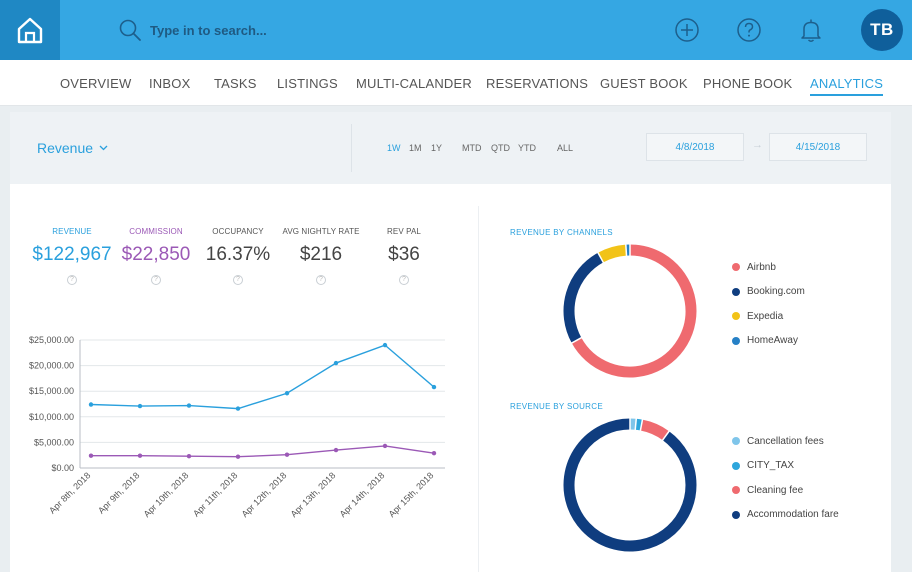  Describe the element at coordinates (307, 83) in the screenshot. I see `nav-item-listings: LISTINGS` at that location.